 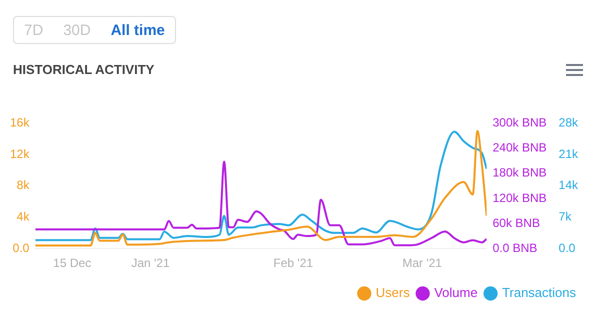 What do you see at coordinates (456, 292) in the screenshot?
I see `legend-label: Volume` at bounding box center [456, 292].